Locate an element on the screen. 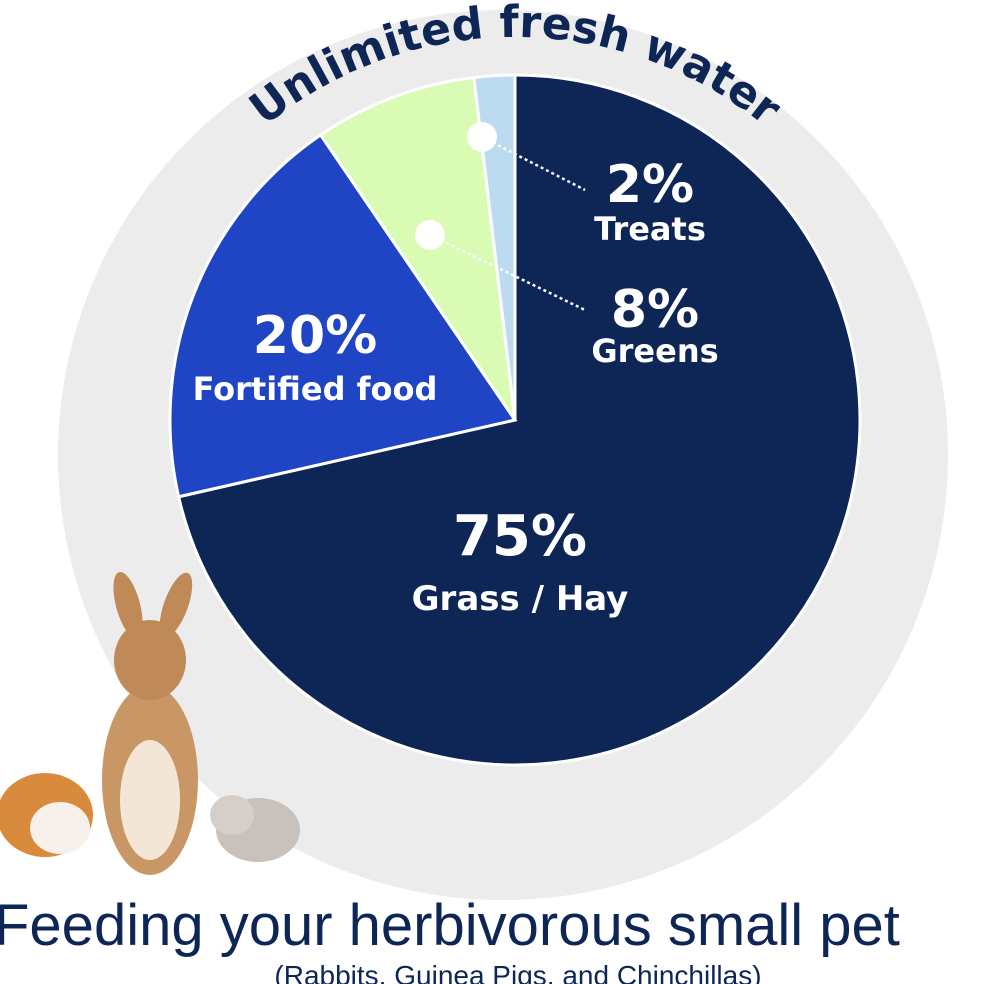  footer-subtitle: (Rabbits, Guinea Pigs, and Chinchillas) is located at coordinates (517, 972).